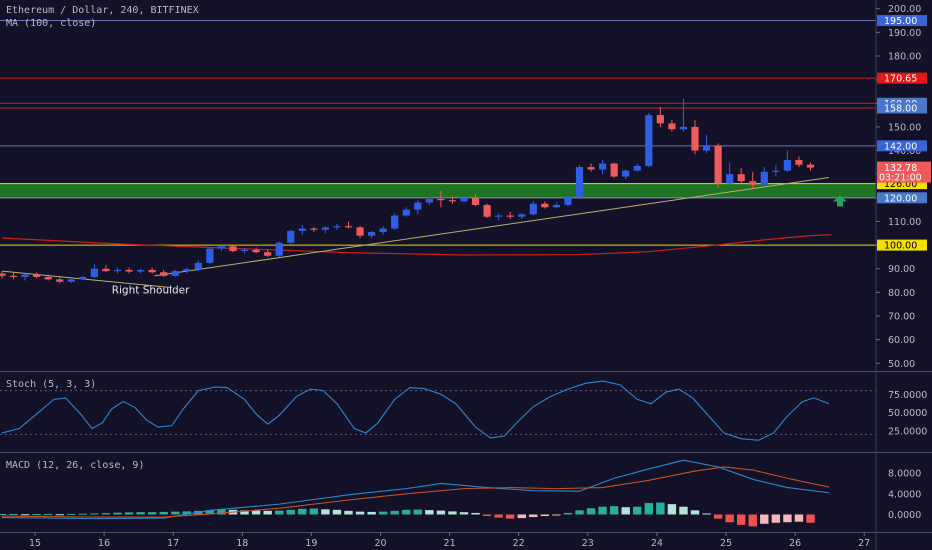 This screenshot has height=550, width=932. I want to click on level-badge-text-4: 142.00, so click(900, 146).